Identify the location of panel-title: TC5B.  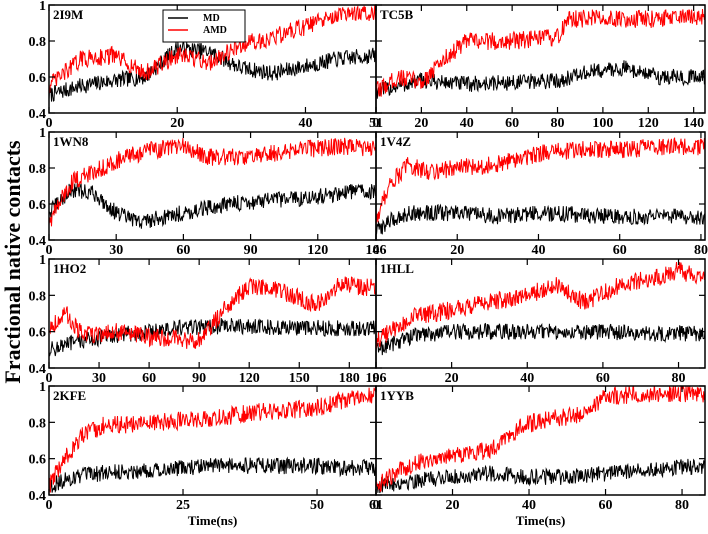
(397, 14).